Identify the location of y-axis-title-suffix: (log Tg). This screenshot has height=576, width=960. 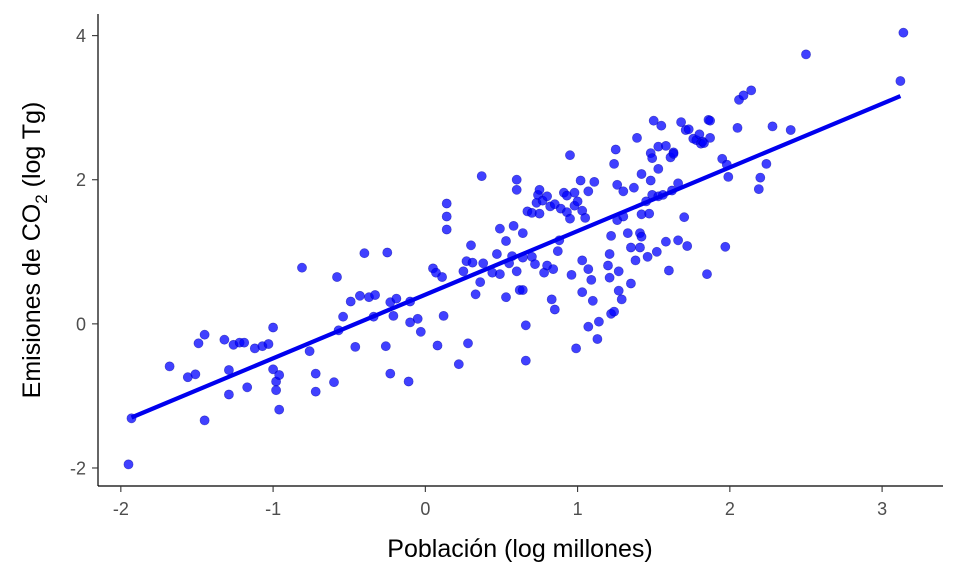
(32, 148).